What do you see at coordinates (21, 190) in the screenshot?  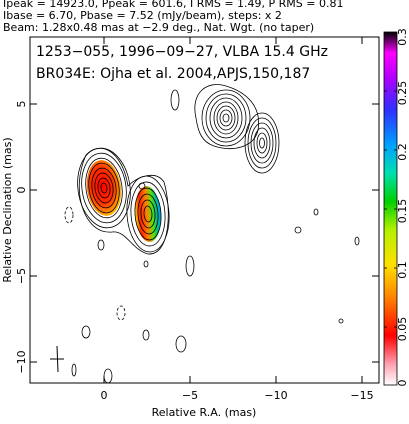 I see `y-tick-label: 0` at bounding box center [21, 190].